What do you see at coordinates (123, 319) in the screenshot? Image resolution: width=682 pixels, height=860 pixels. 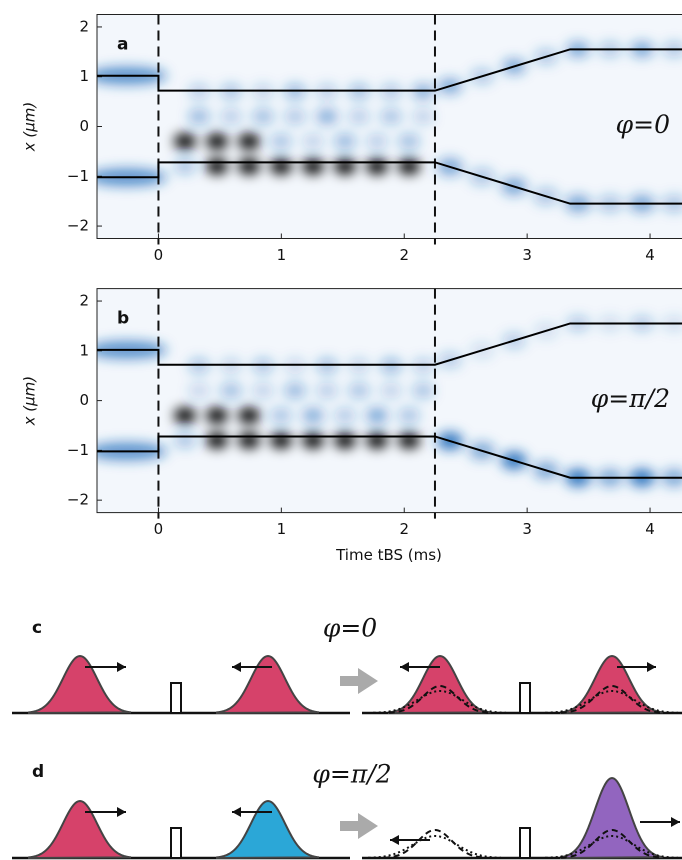 I see `panel-label: b` at bounding box center [123, 319].